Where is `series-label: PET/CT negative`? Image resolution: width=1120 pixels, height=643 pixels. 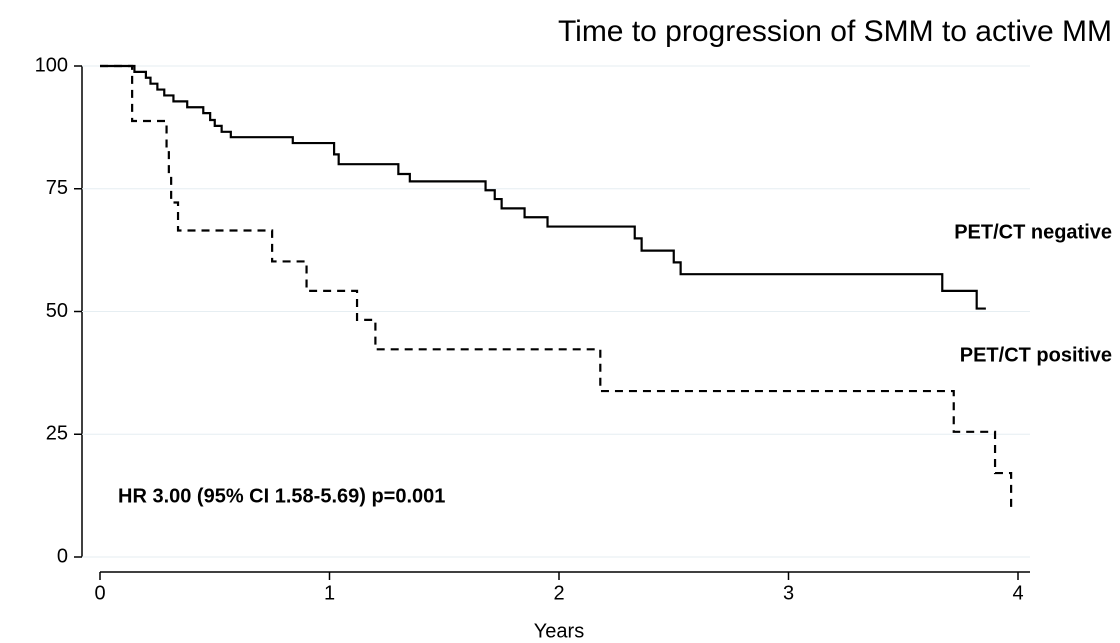
series-label: PET/CT negative is located at coordinates (1033, 232).